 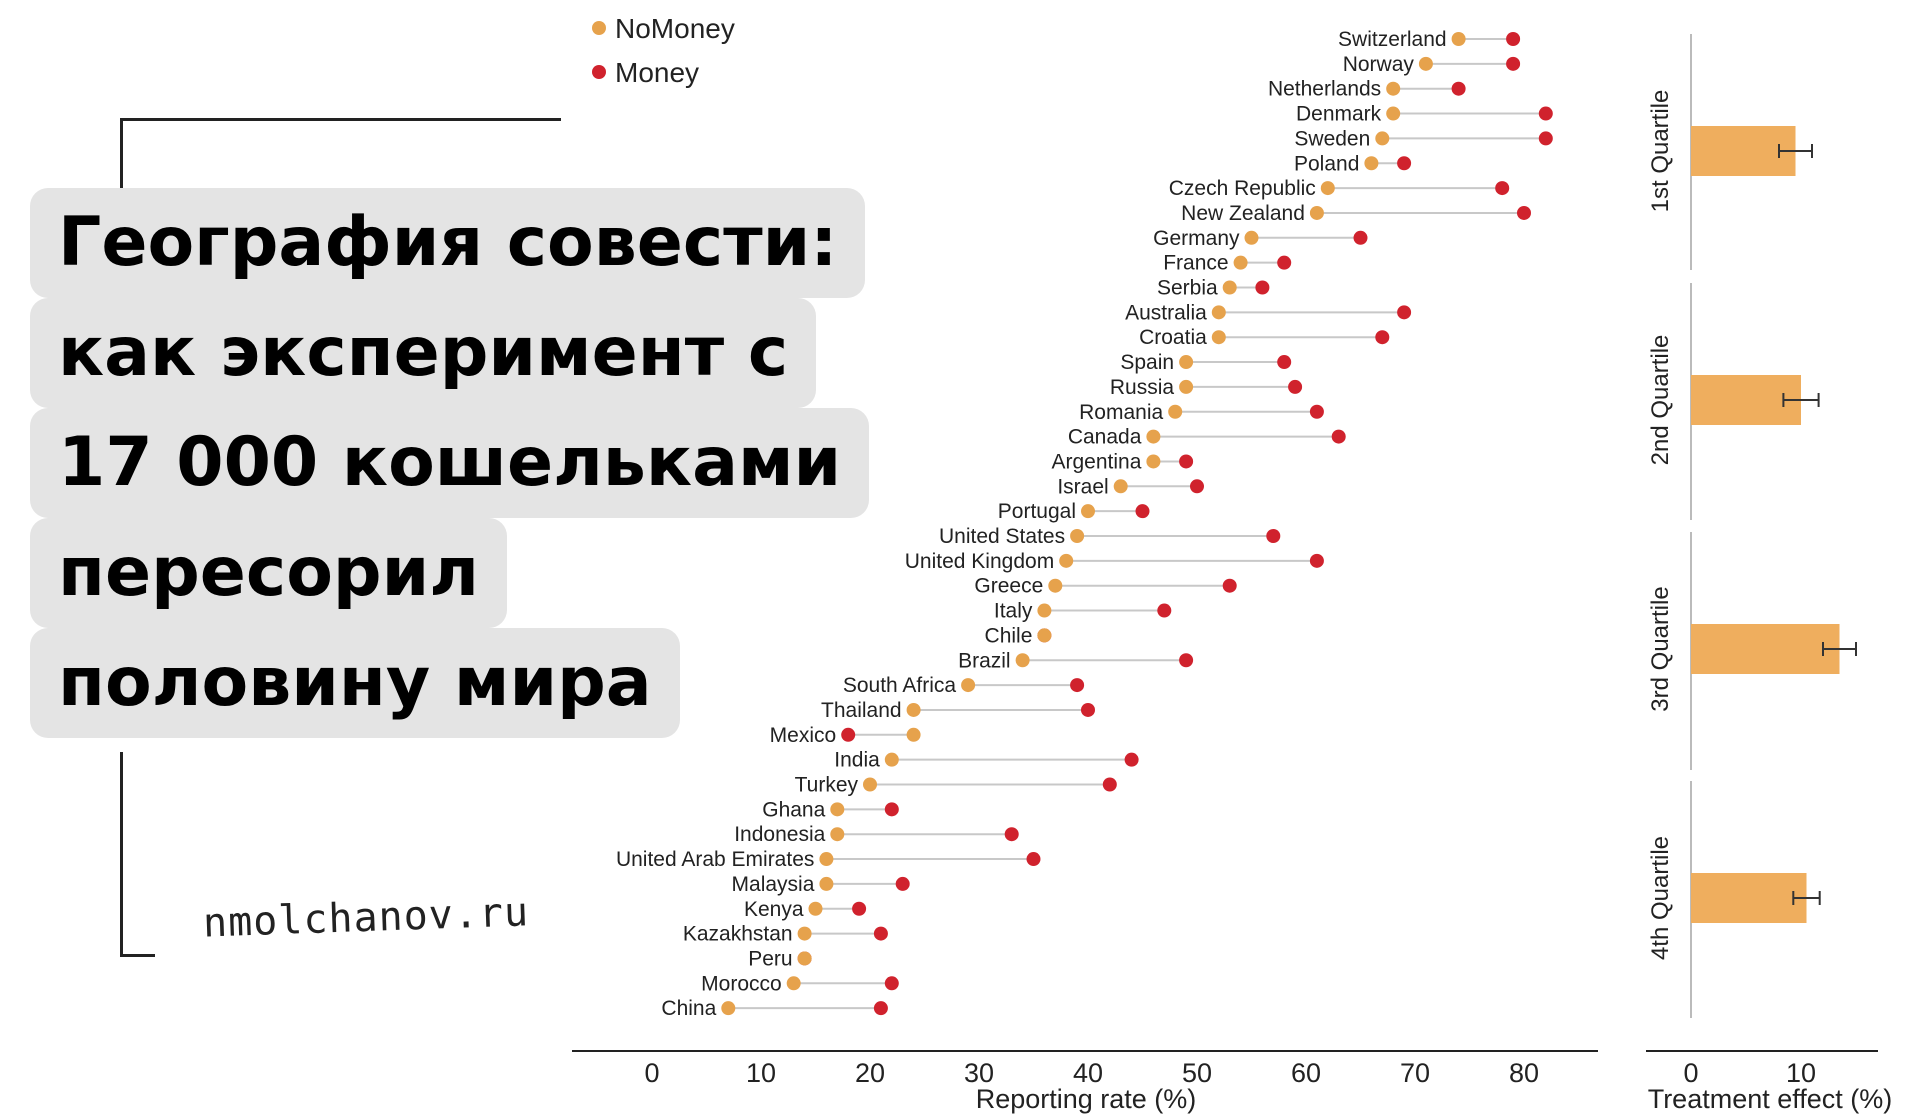 What do you see at coordinates (340, 155) in the screenshot?
I see `decorative-bracket-top` at bounding box center [340, 155].